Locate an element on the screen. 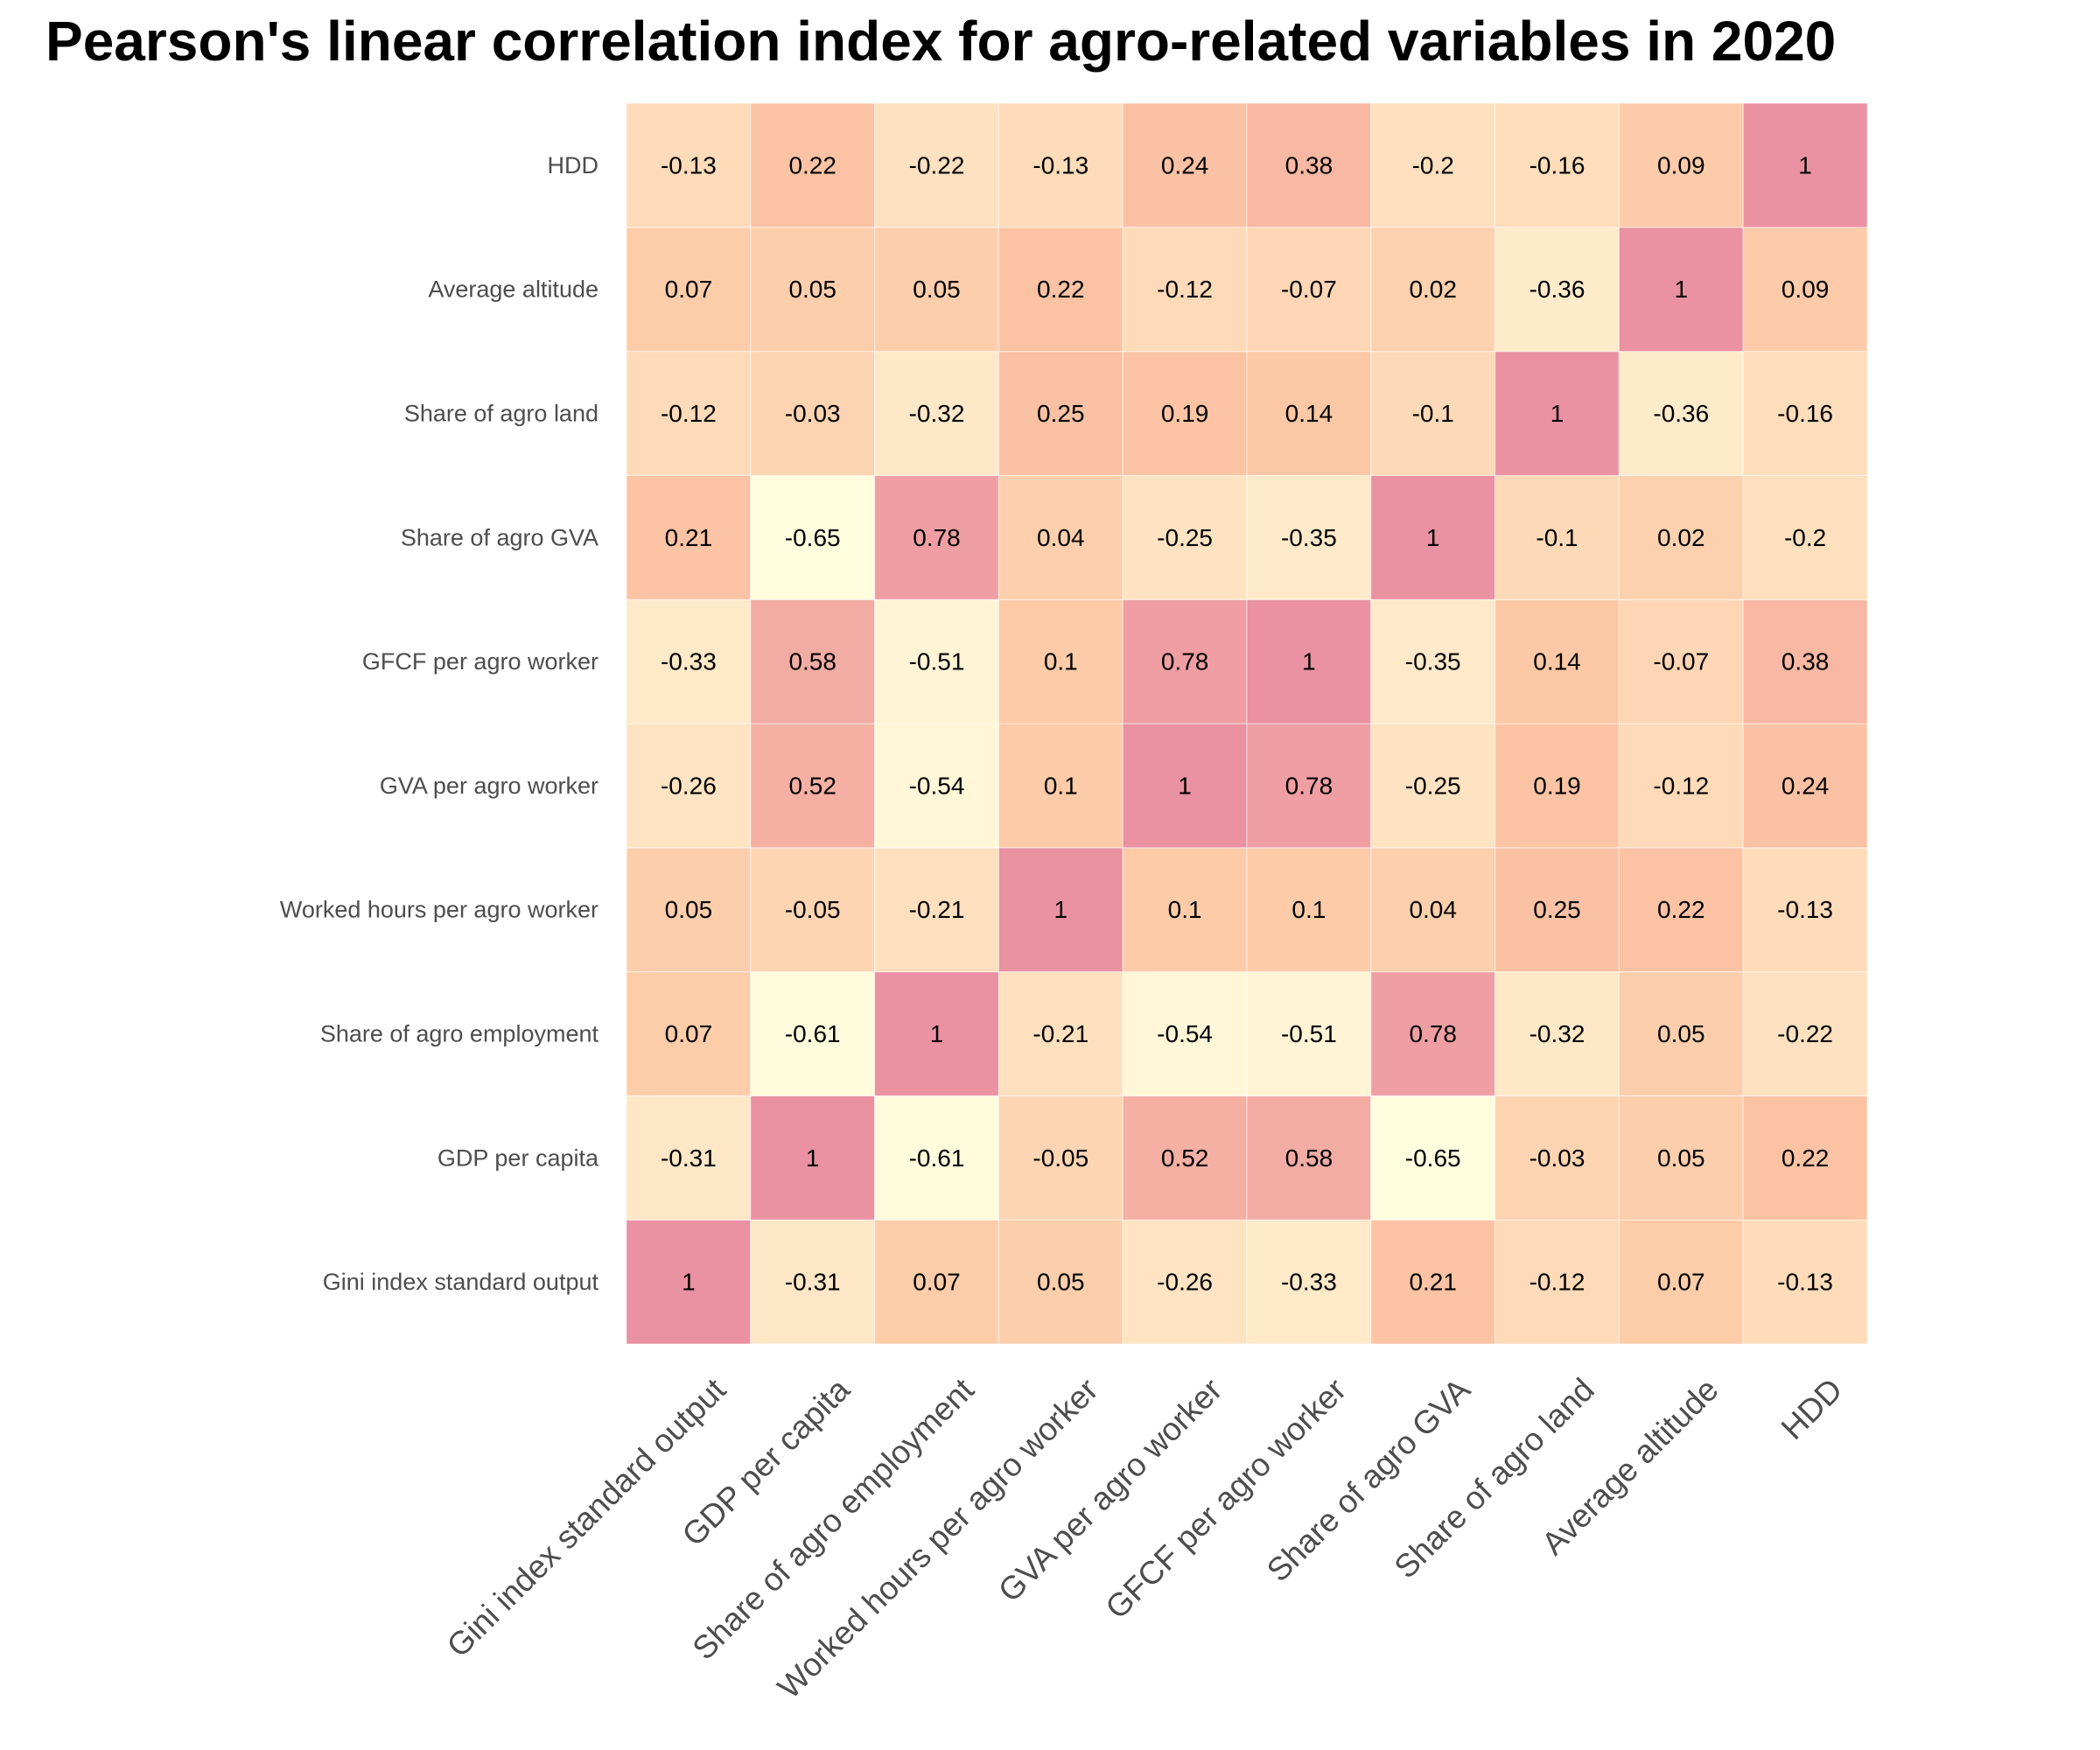  heatmap-cell-average-altitude-x-gini-index-standard-output is located at coordinates (689, 290).